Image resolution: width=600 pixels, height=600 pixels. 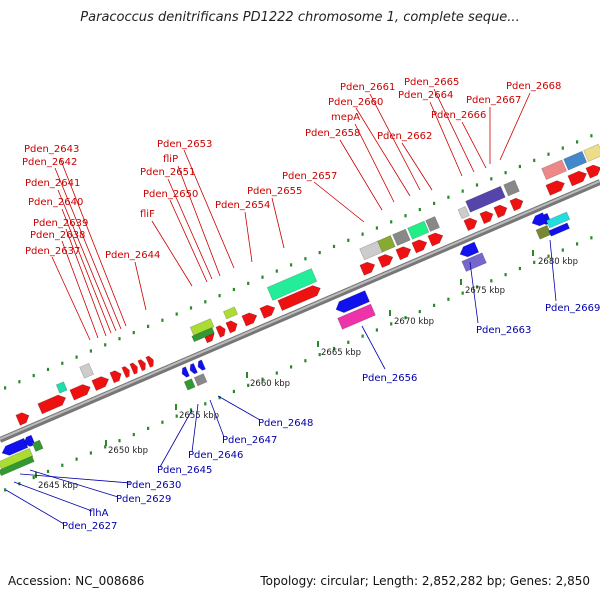 What do you see at coordinates (52, 183) in the screenshot?
I see `gene-label: Pden_2641` at bounding box center [52, 183].